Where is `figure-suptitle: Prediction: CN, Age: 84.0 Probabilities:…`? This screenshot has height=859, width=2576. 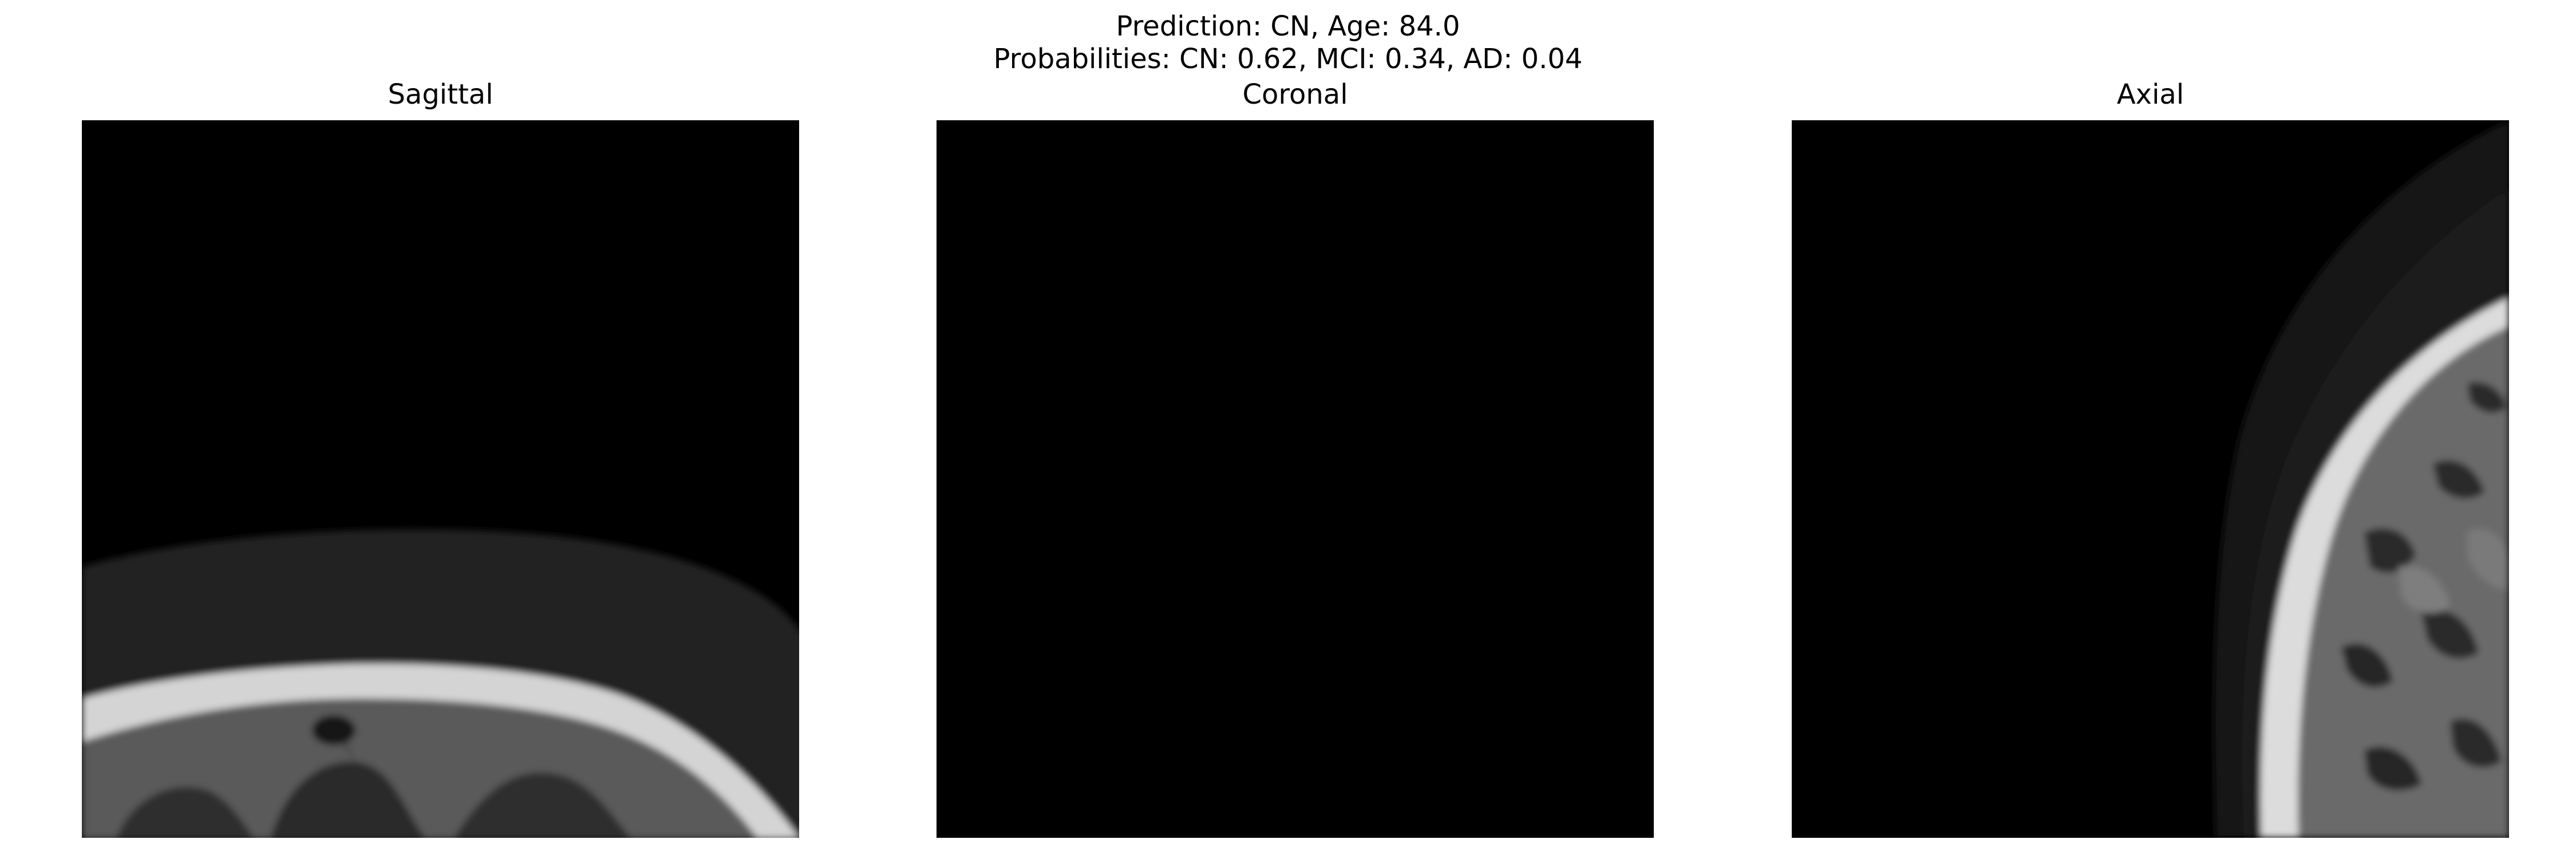
figure-suptitle: Prediction: CN, Age: 84.0 Probabilities:… is located at coordinates (1288, 43).